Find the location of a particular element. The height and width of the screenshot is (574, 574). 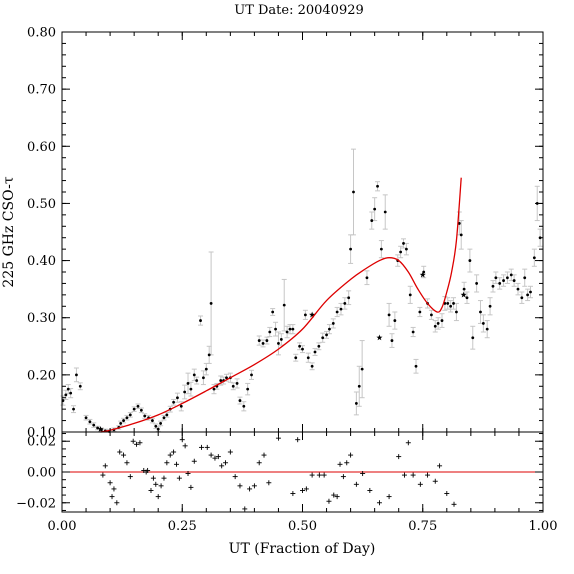

y-tick-label: 0.50 is located at coordinates (41, 204).